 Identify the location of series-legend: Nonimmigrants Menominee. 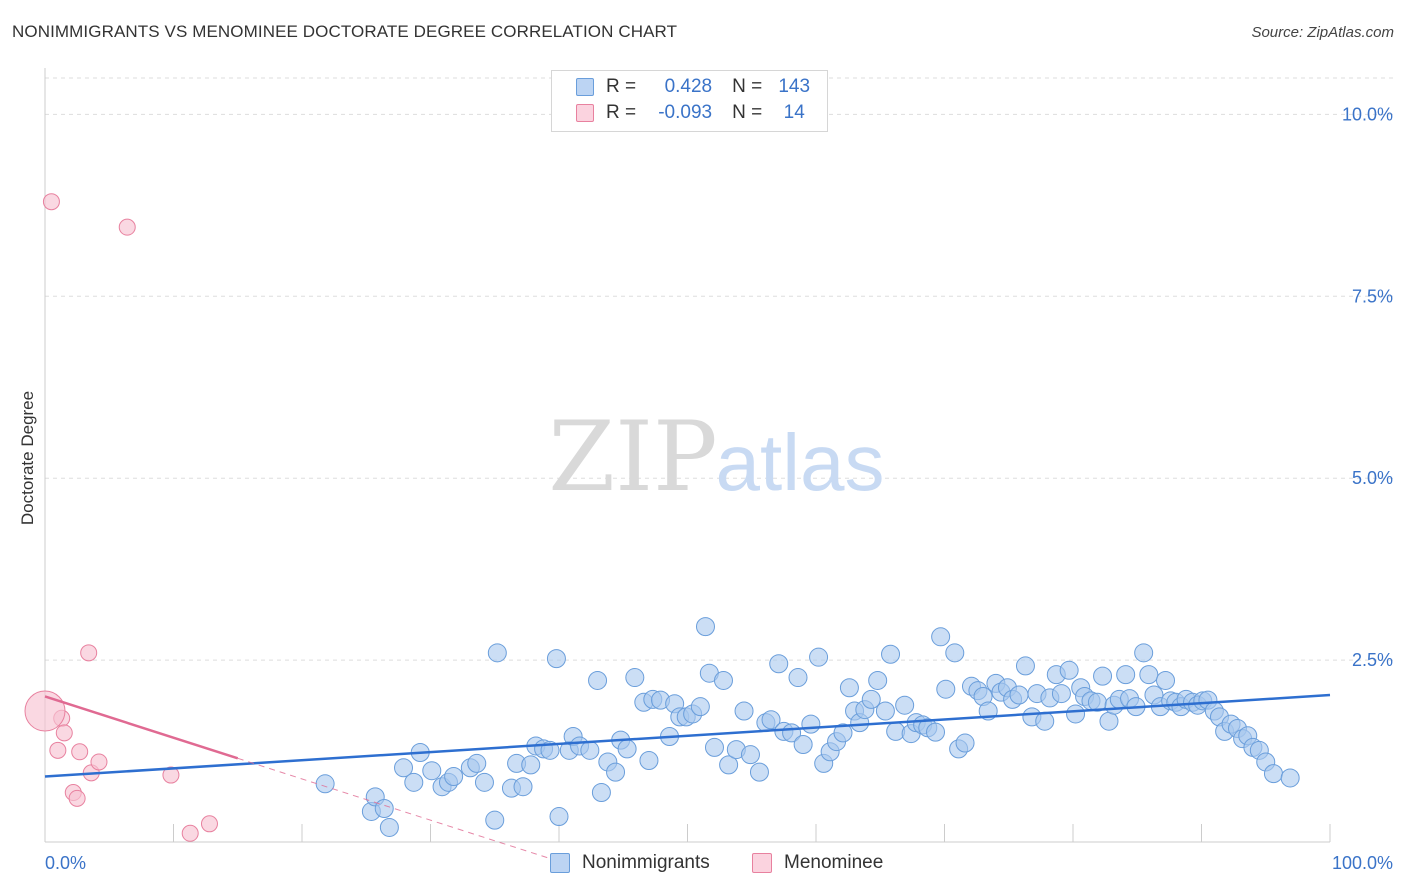
(703, 864).